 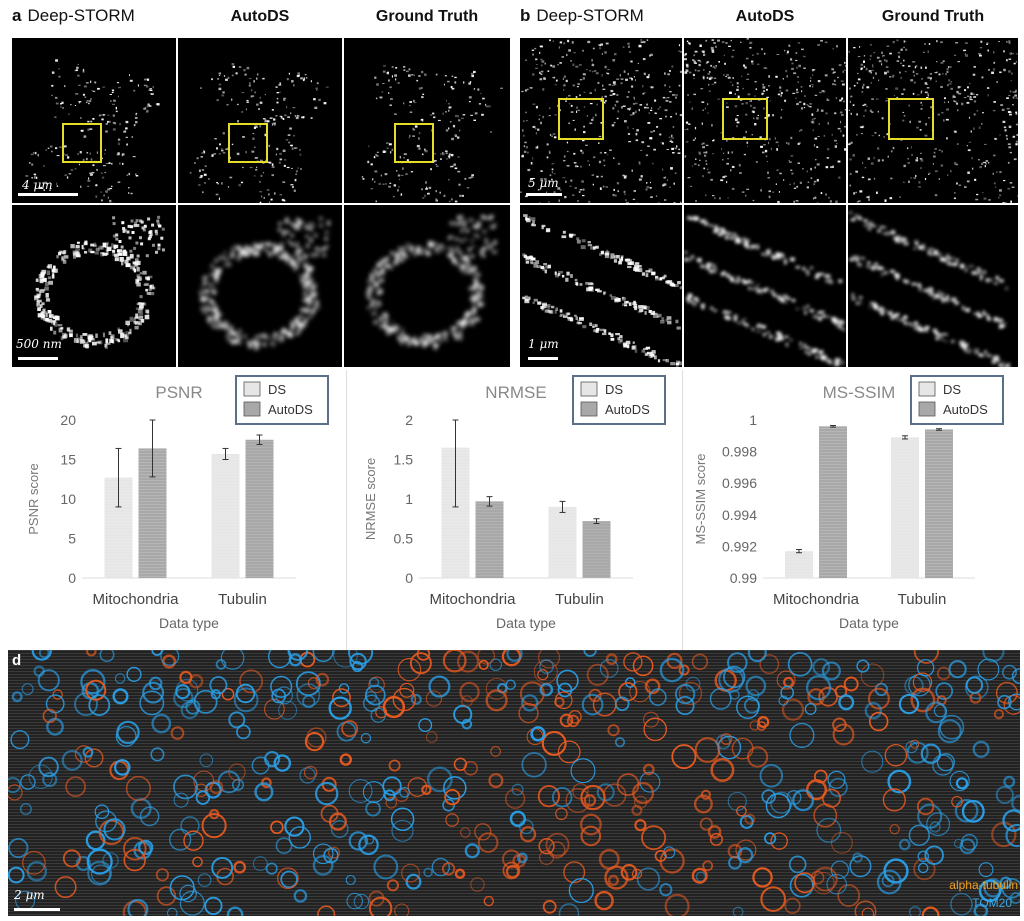 What do you see at coordinates (515, 392) in the screenshot?
I see `chart-title: NRMSE` at bounding box center [515, 392].